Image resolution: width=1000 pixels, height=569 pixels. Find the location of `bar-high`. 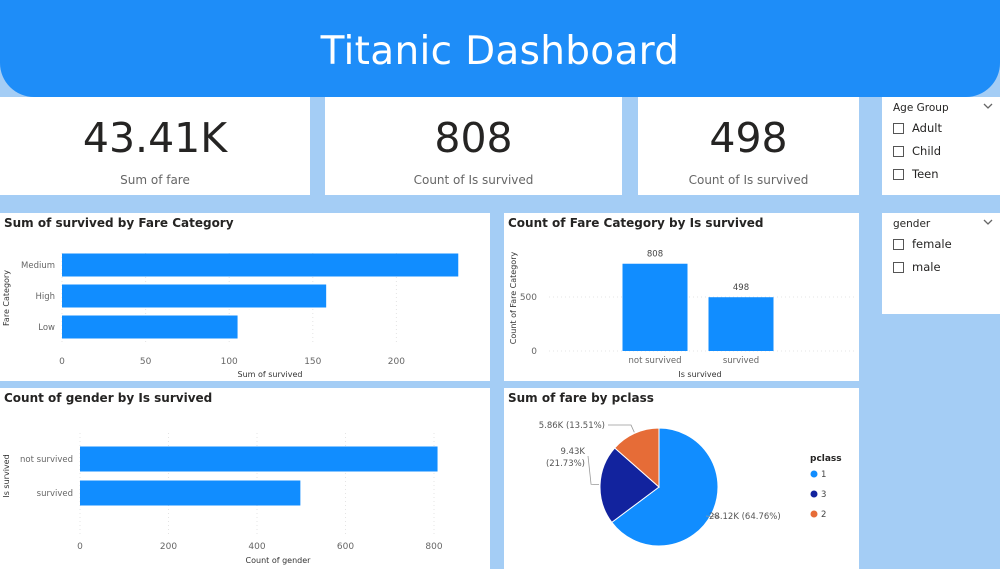

bar-high is located at coordinates (194, 296).